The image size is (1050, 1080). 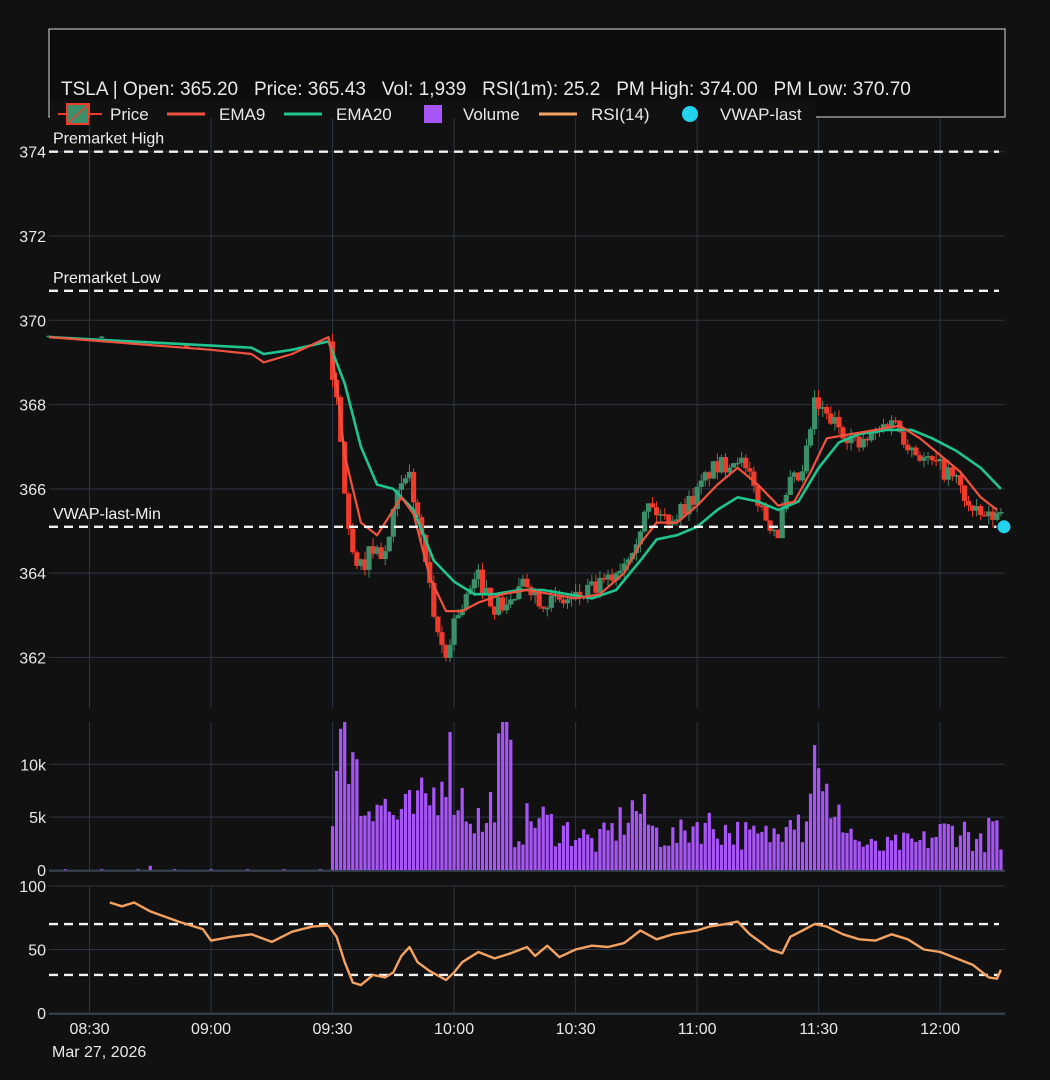 What do you see at coordinates (697, 1029) in the screenshot?
I see `x-tick-label: 11:00` at bounding box center [697, 1029].